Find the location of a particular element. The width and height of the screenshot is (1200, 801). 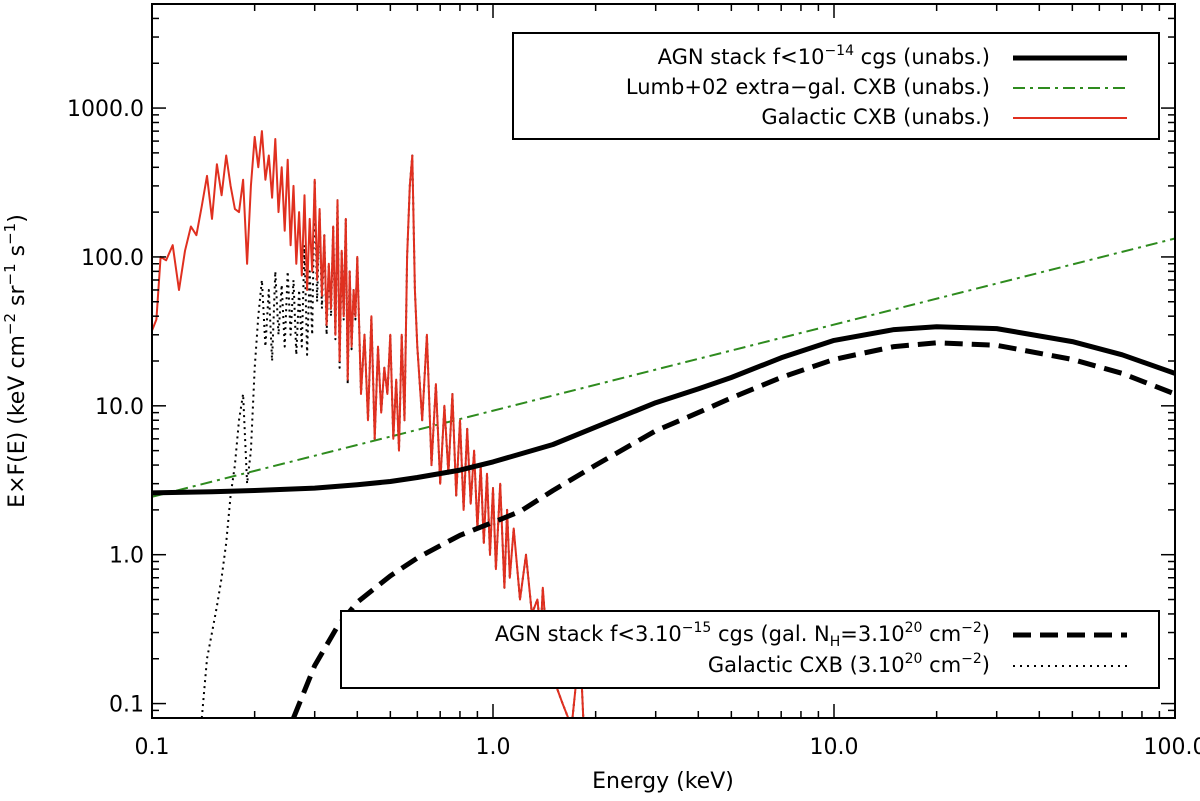

legend-lumb-label: Lumb+02 extra−gal. CXB (unabs.) is located at coordinates (808, 87).